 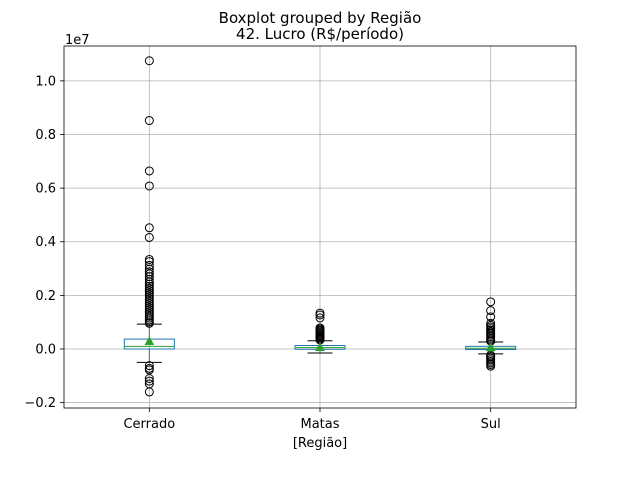 What do you see at coordinates (320, 18) in the screenshot?
I see `chart-suptitle: Boxplot grouped by Região` at bounding box center [320, 18].